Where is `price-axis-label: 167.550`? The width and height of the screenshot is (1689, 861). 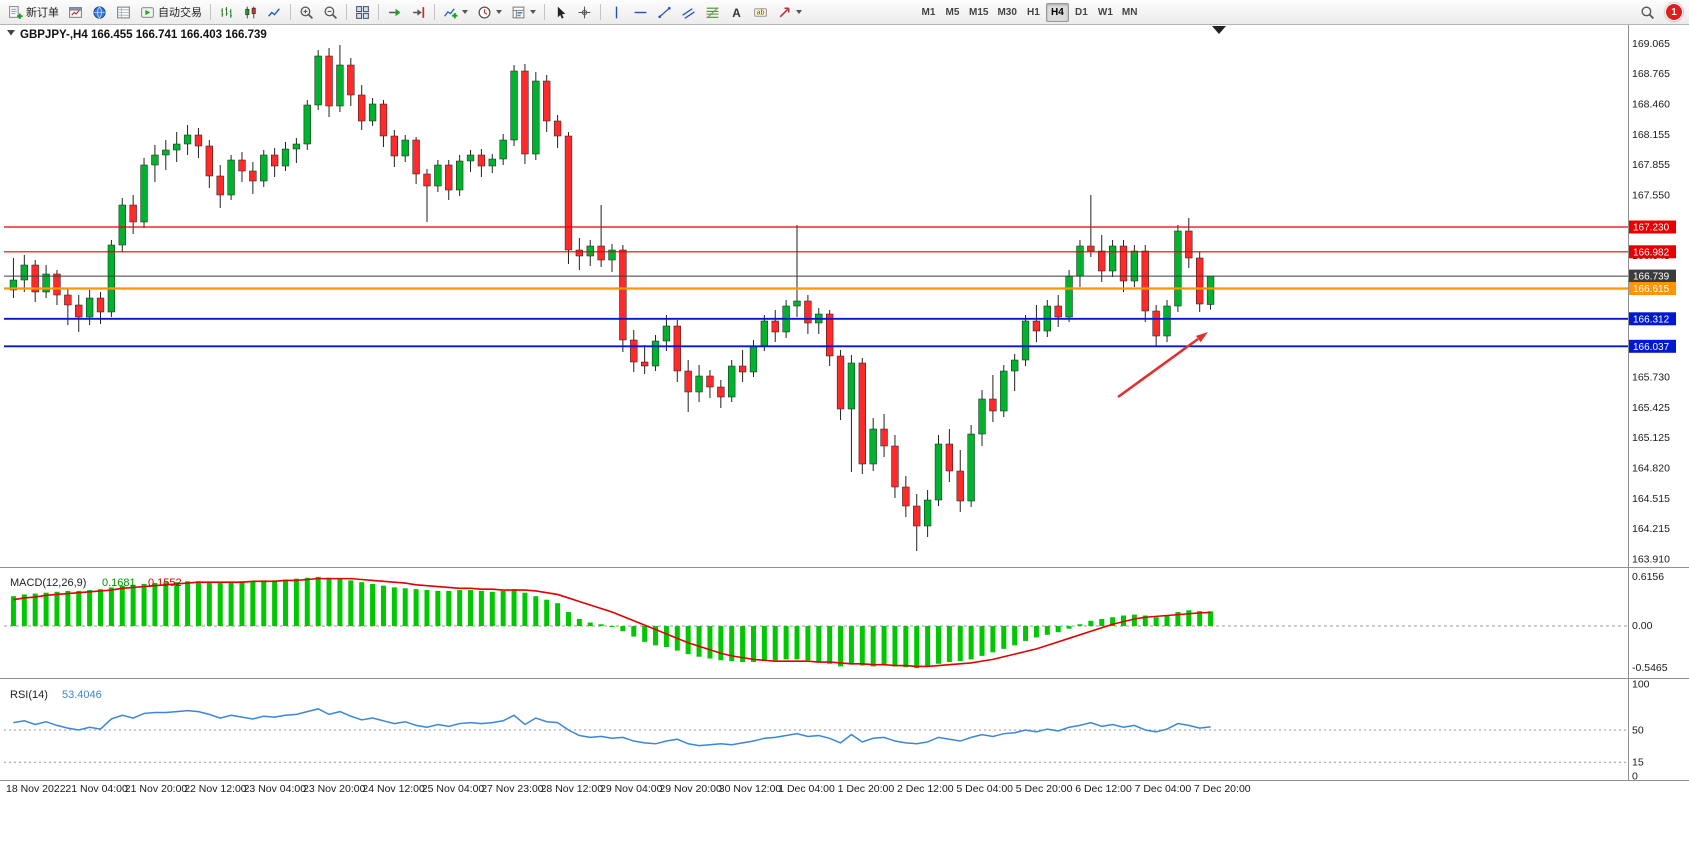
price-axis-label: 167.550 is located at coordinates (1651, 196).